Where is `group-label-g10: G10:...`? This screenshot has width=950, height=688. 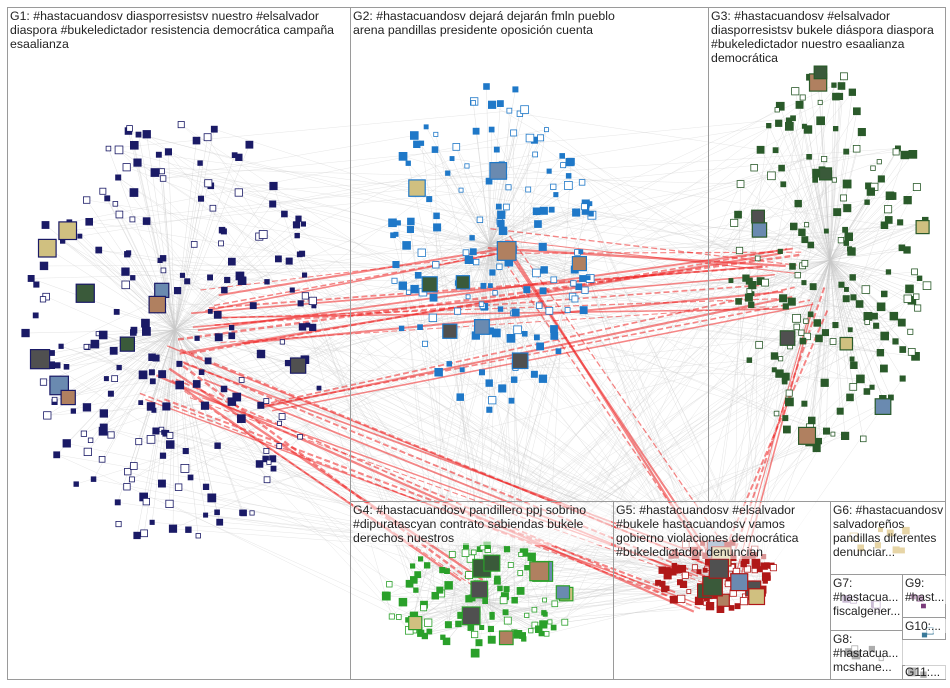 group-label-g10: G10:... is located at coordinates (926, 626).